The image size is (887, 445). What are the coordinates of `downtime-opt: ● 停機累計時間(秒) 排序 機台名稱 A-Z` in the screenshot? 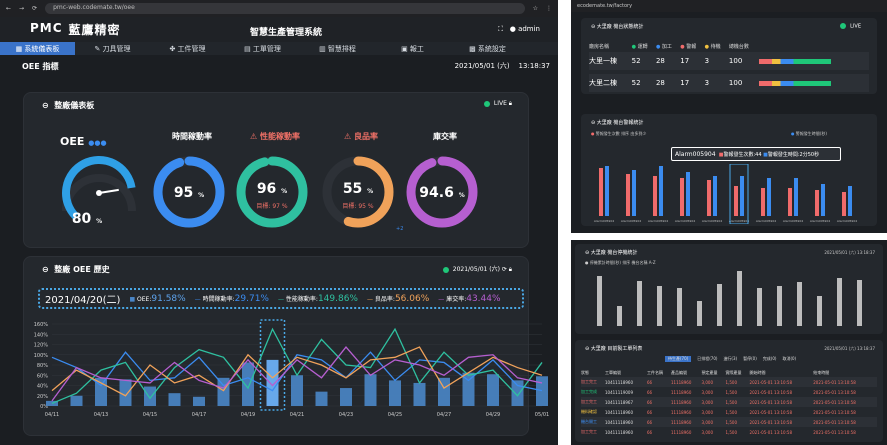 It's located at (620, 262).